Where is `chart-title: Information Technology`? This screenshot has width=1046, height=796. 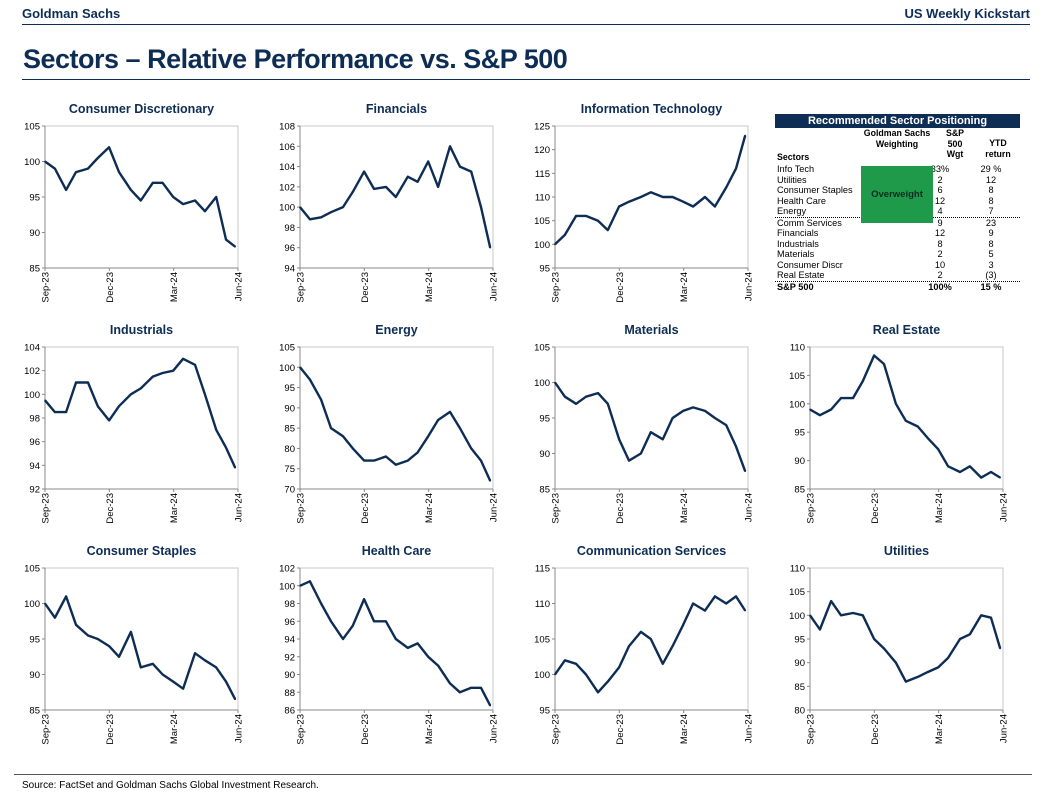 chart-title: Information Technology is located at coordinates (651, 109).